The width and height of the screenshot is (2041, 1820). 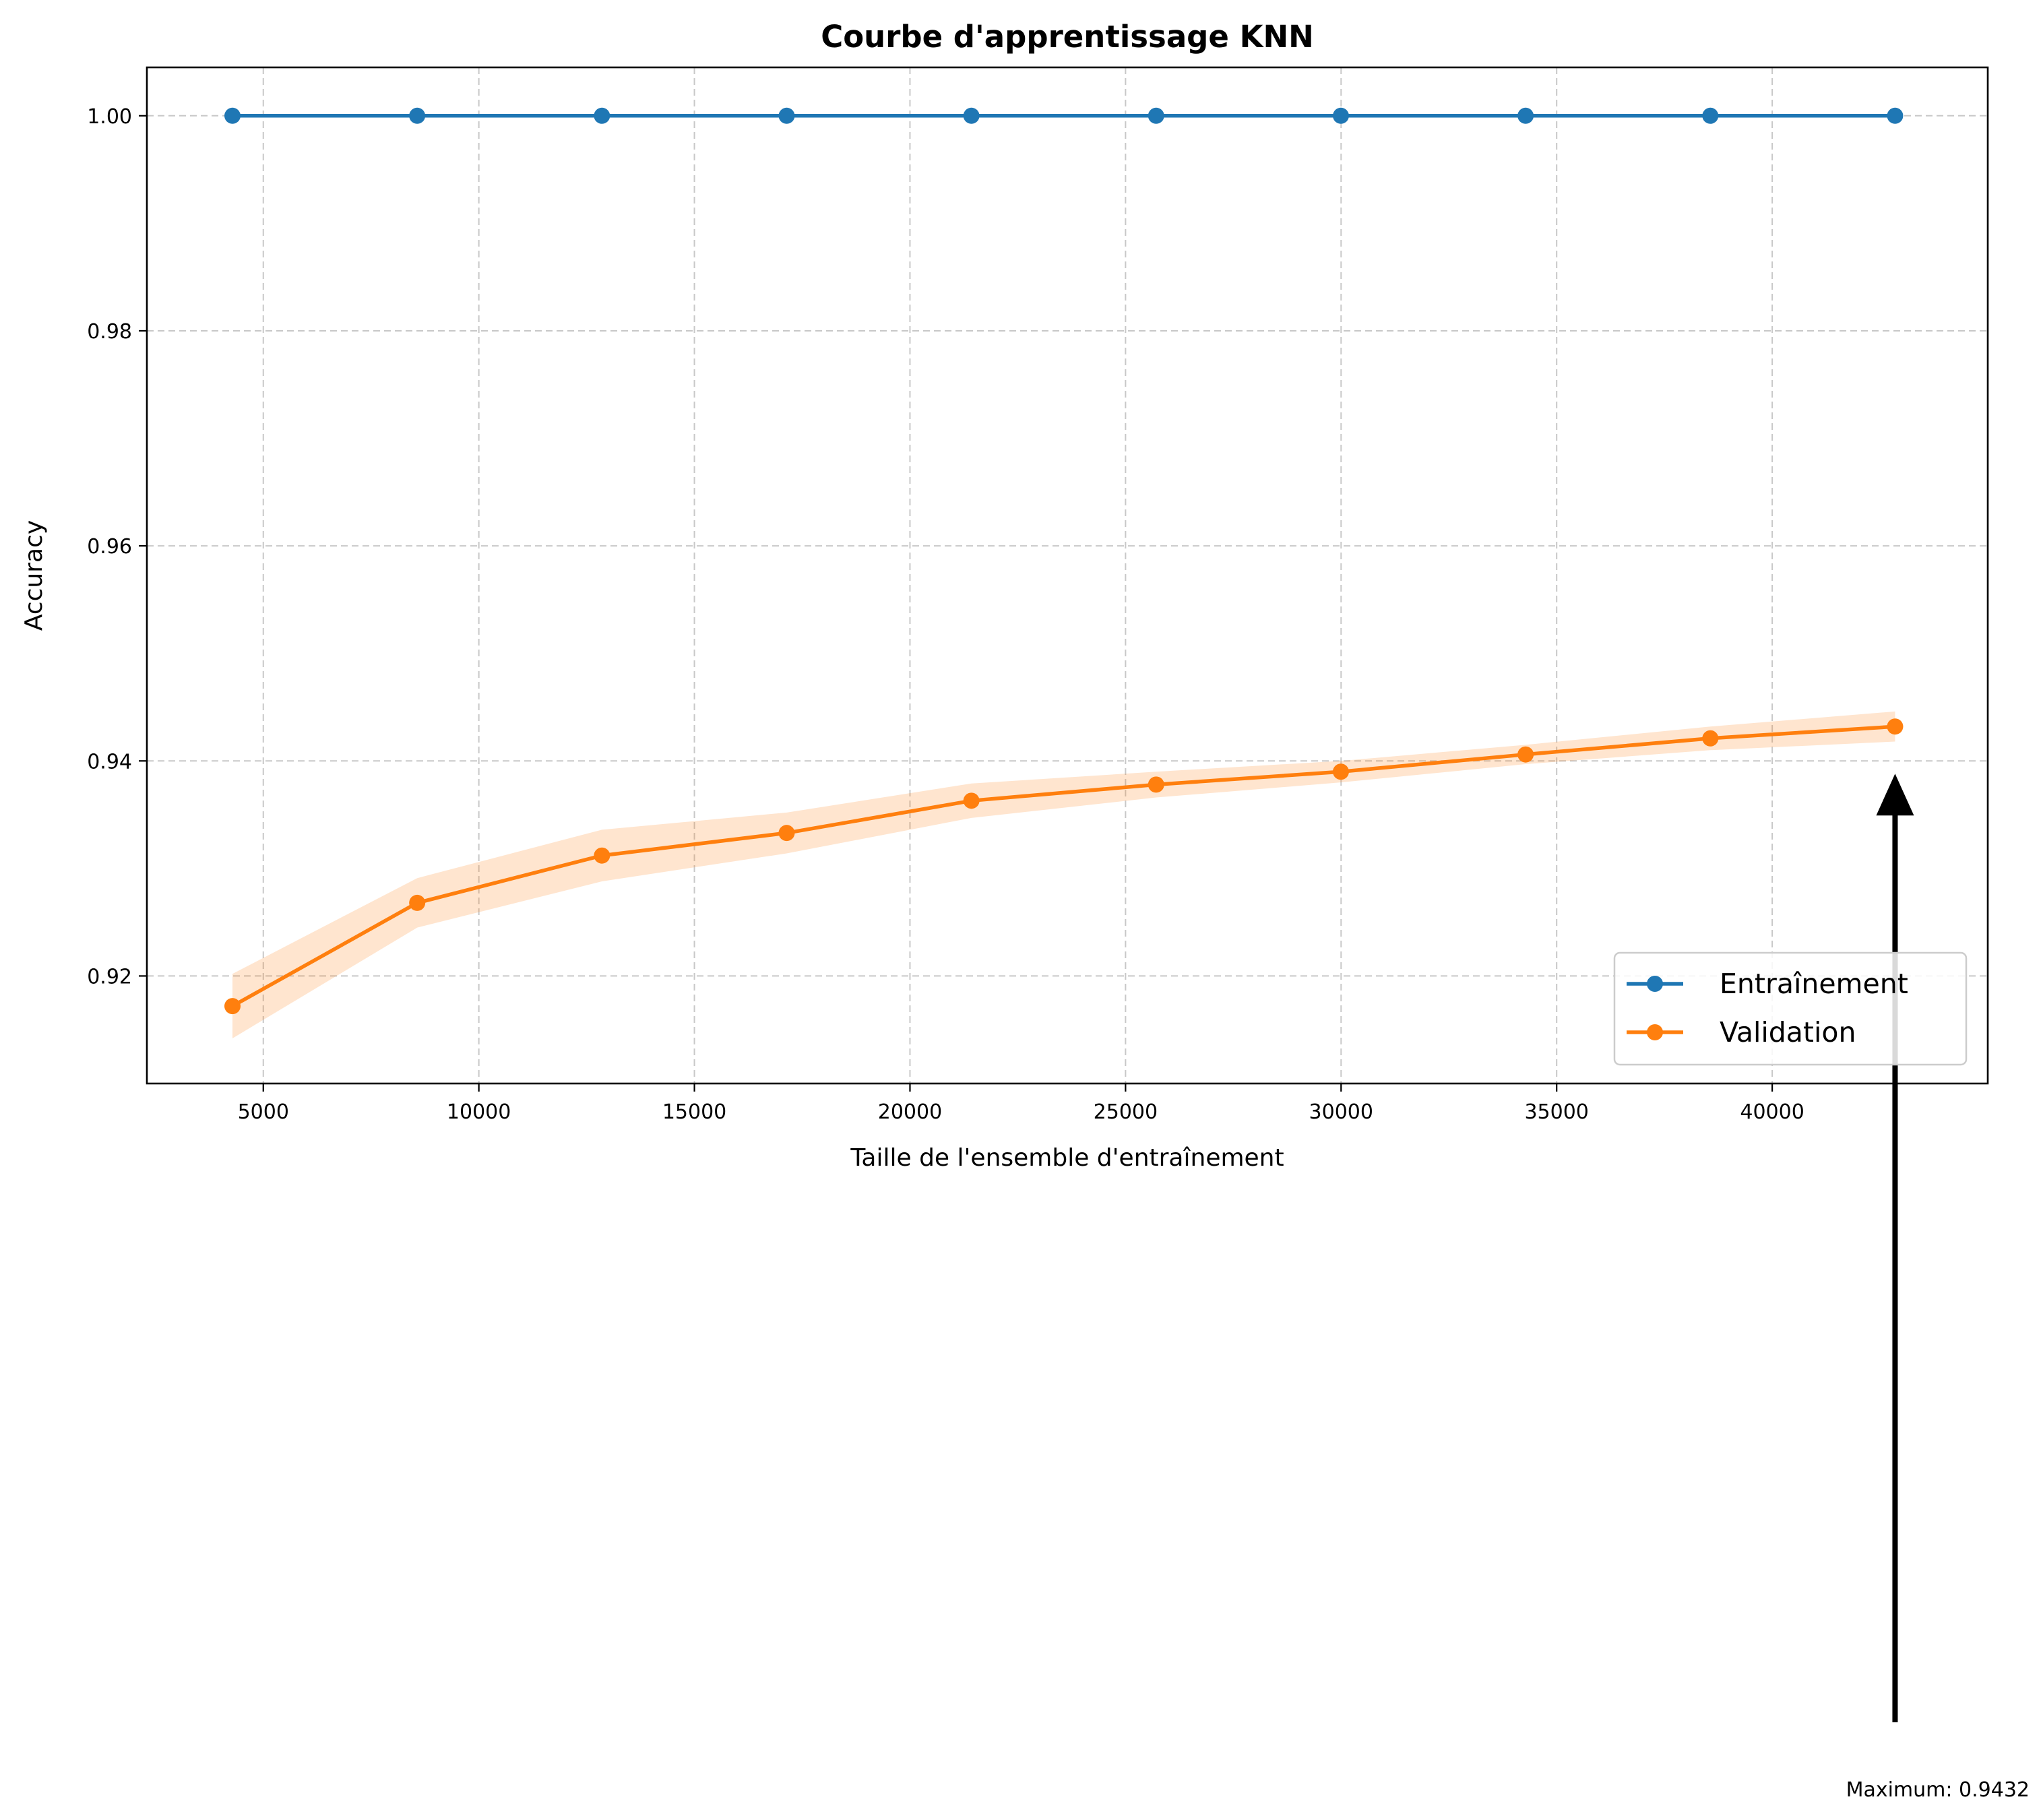 I want to click on legend-entries: Entraînement Validation, so click(x=1767, y=1008).